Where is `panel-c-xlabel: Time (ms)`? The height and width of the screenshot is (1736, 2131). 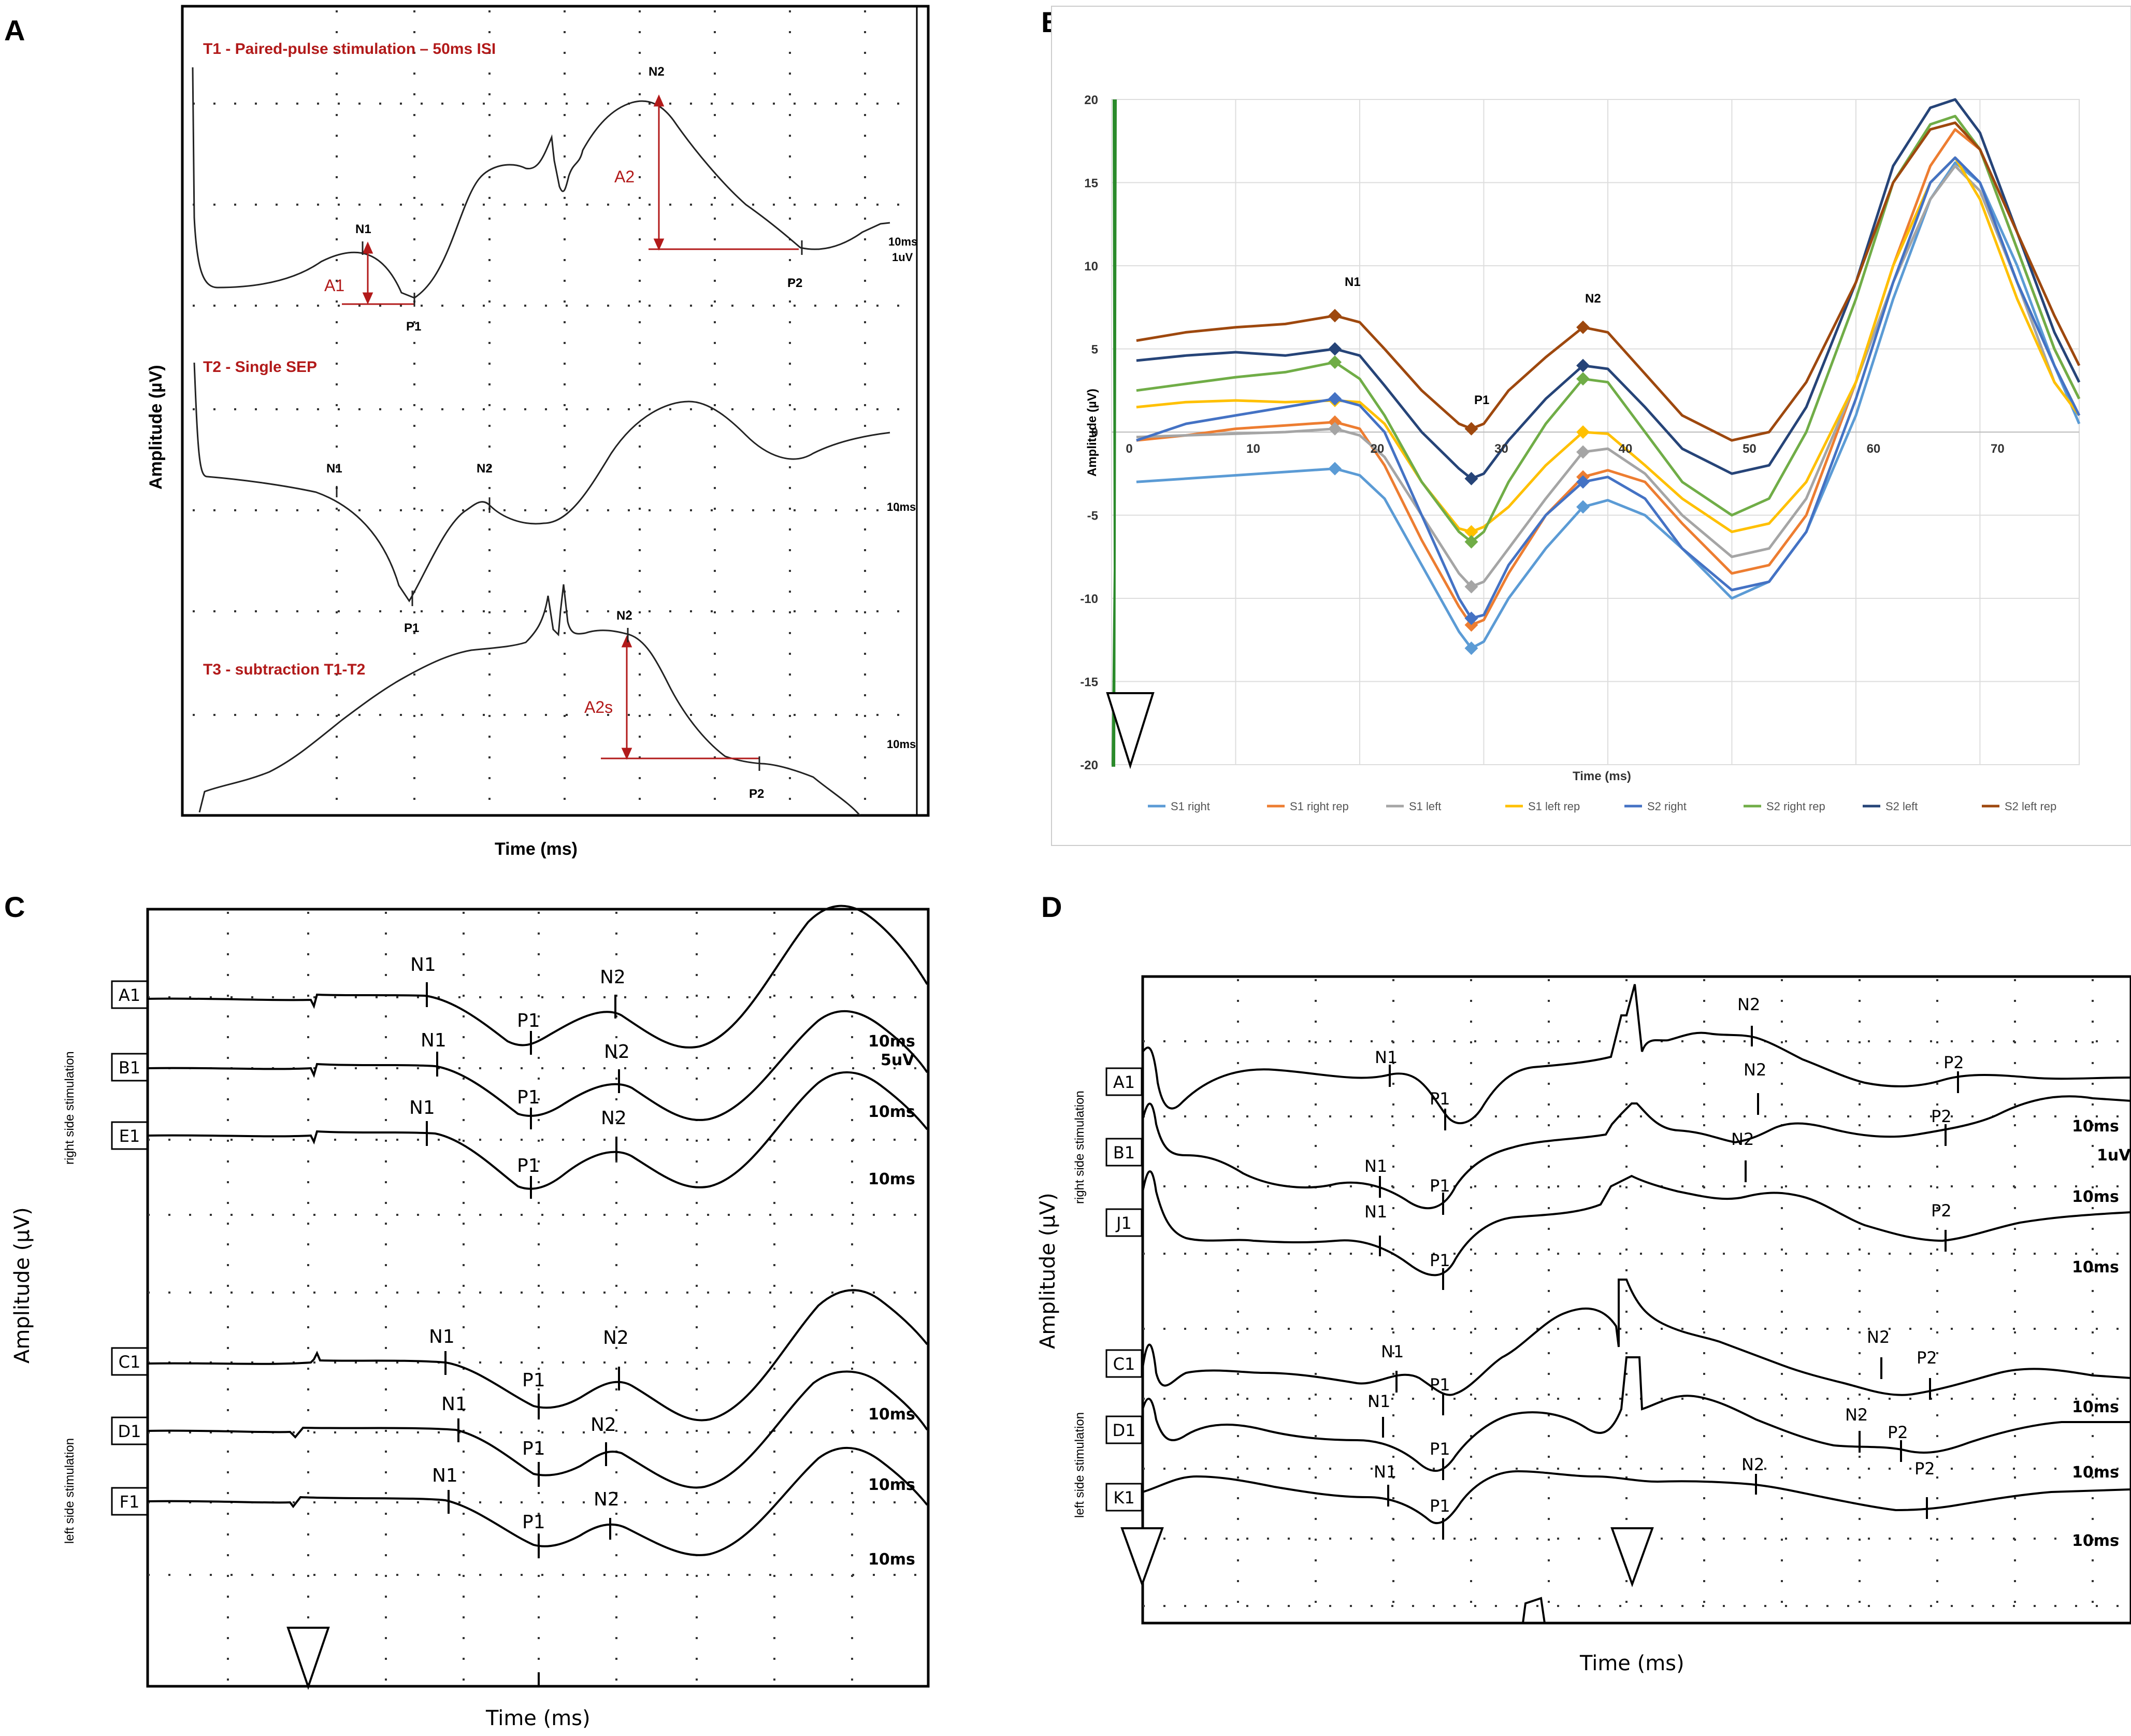
panel-c-xlabel: Time (ms) is located at coordinates (538, 1718).